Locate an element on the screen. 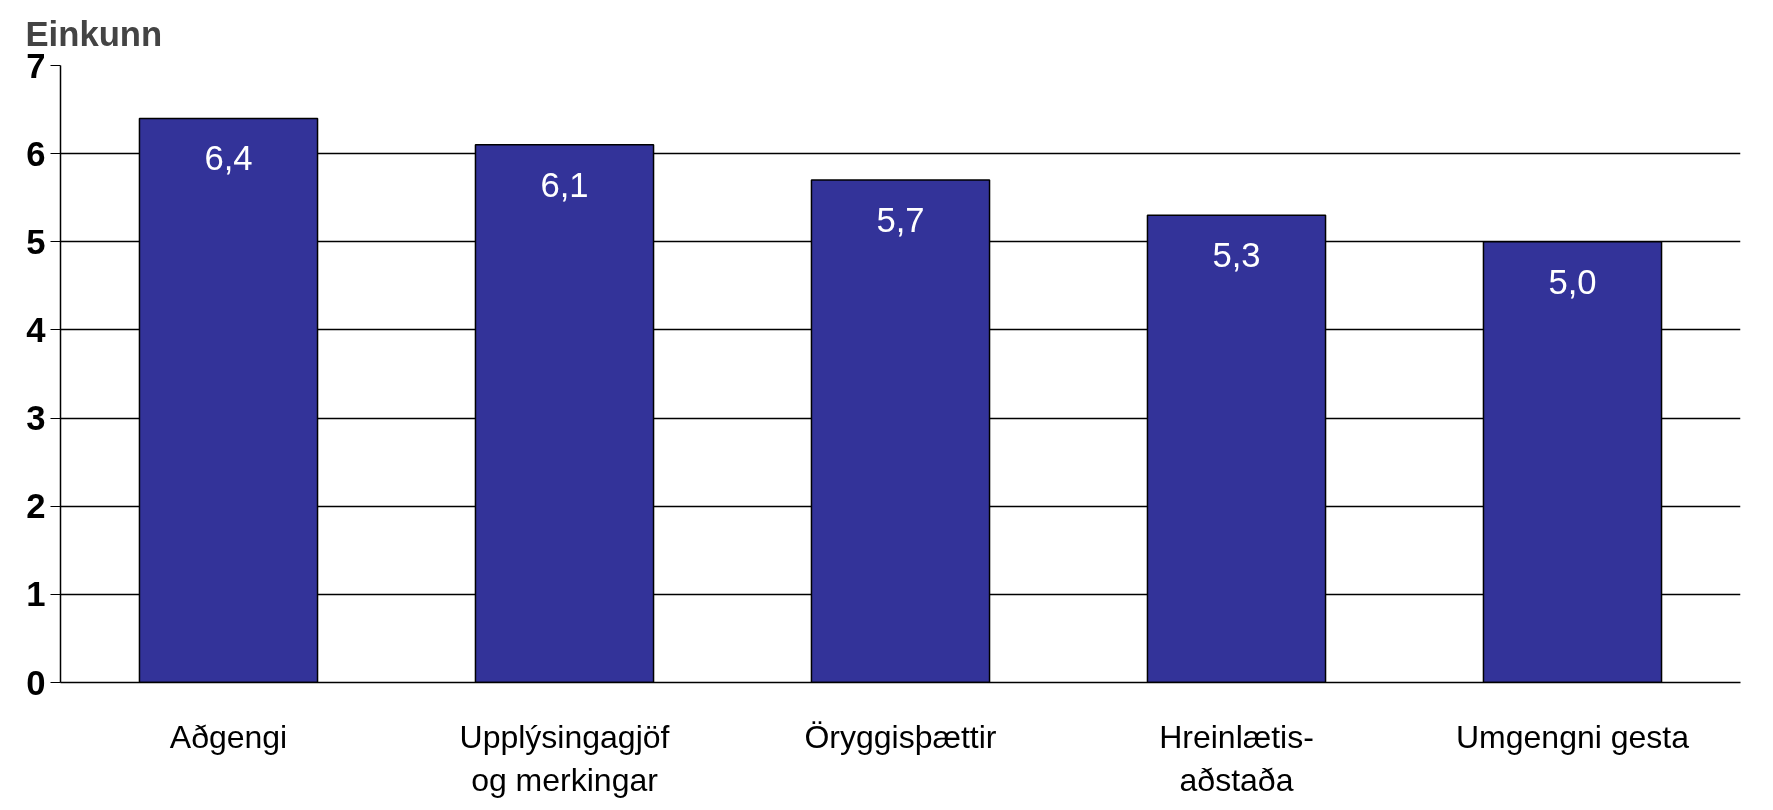 The height and width of the screenshot is (810, 1773). y-tick-label: 3 is located at coordinates (36, 418).